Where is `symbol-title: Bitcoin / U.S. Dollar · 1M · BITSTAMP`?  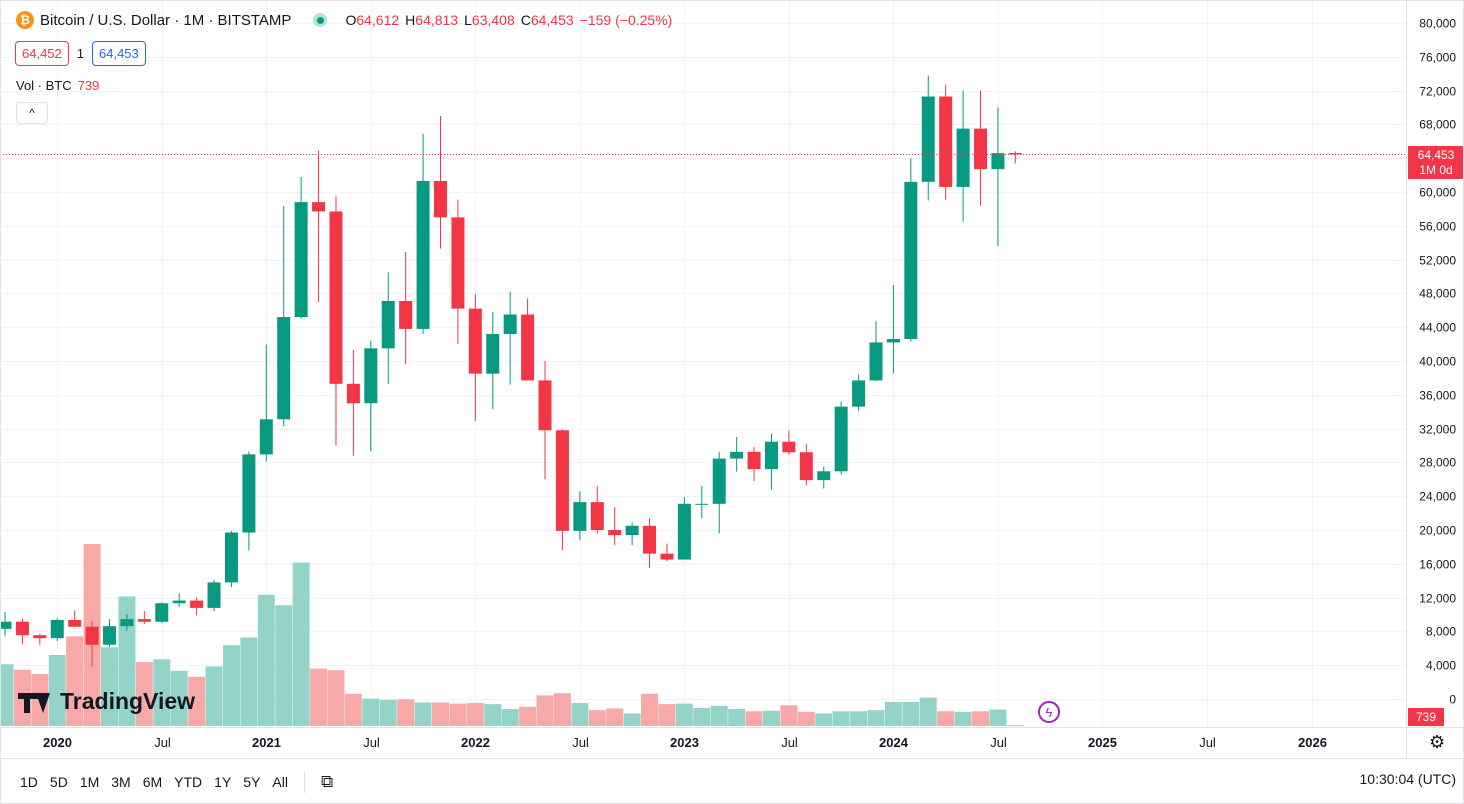 symbol-title: Bitcoin / U.S. Dollar · 1M · BITSTAMP is located at coordinates (166, 20).